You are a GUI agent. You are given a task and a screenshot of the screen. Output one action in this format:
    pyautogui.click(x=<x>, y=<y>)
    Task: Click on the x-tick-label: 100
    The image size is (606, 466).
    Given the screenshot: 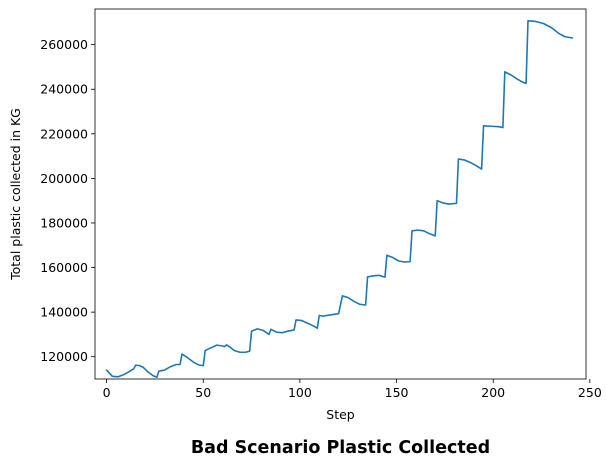 What is the action you would take?
    pyautogui.click(x=300, y=392)
    